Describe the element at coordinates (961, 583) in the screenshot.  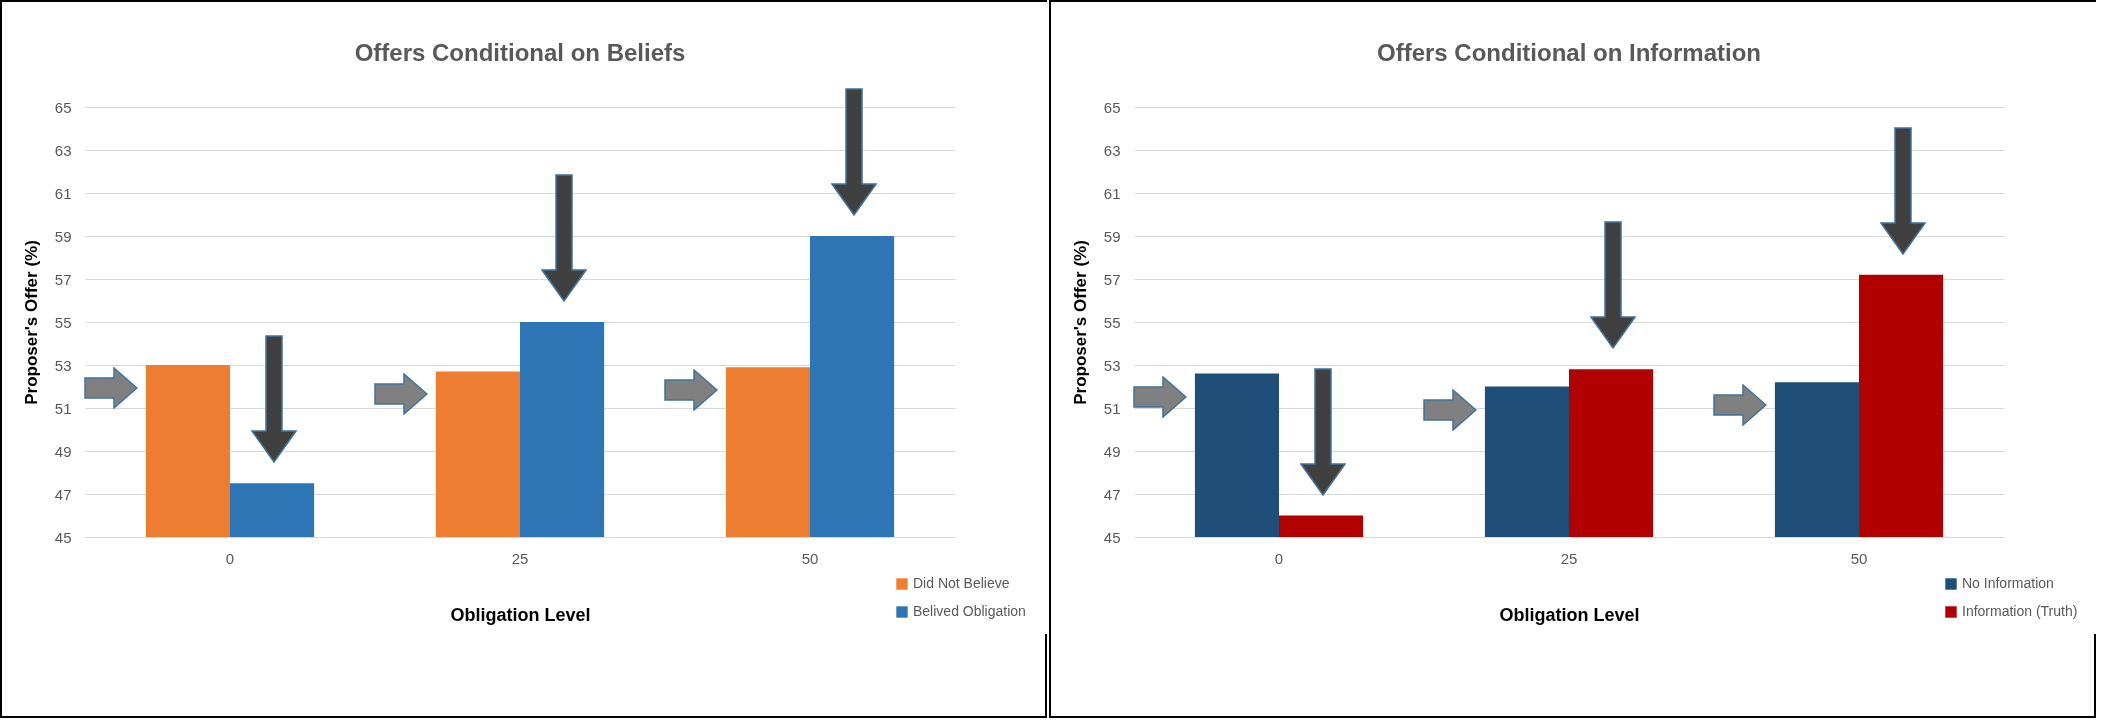
I see `legend-label: Did Not Believe` at that location.